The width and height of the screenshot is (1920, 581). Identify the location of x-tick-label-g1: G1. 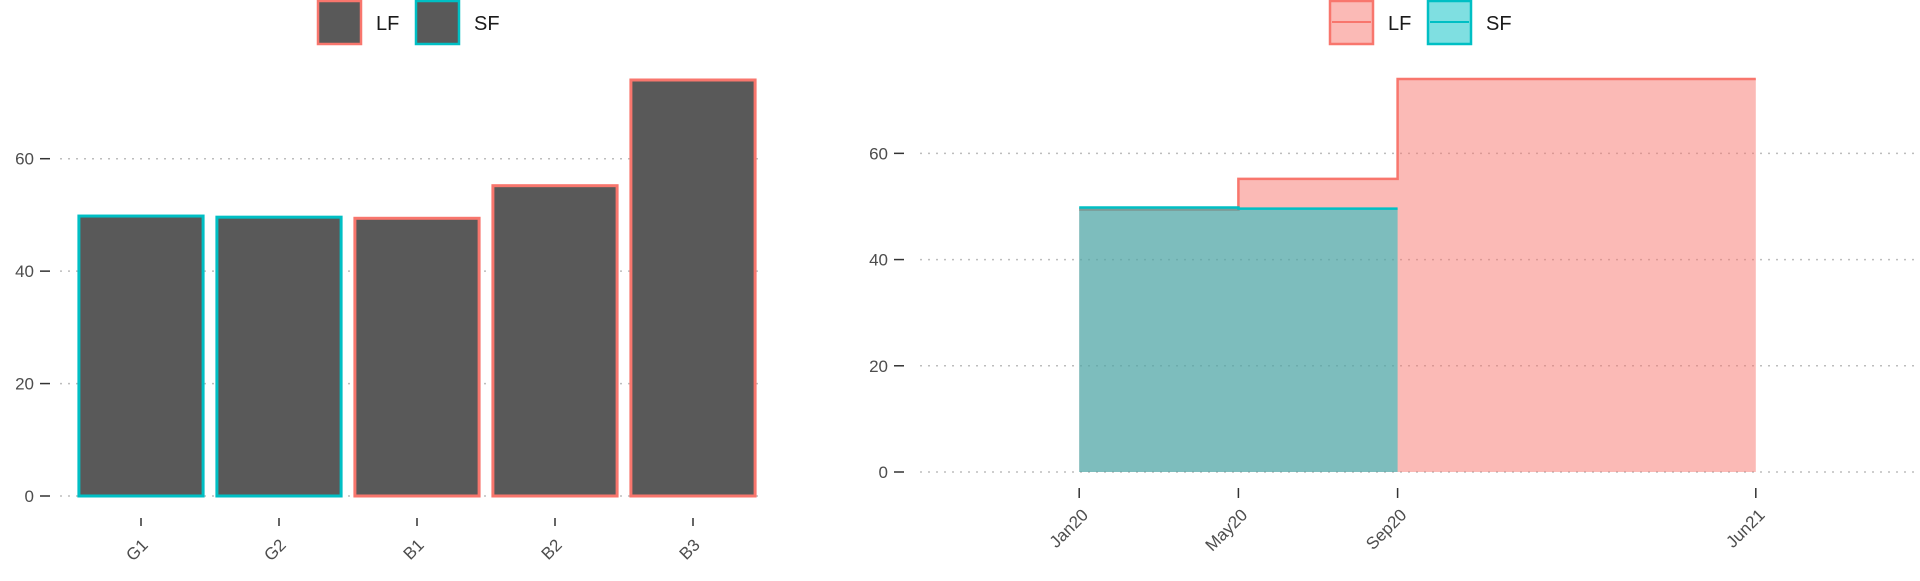
(136, 549).